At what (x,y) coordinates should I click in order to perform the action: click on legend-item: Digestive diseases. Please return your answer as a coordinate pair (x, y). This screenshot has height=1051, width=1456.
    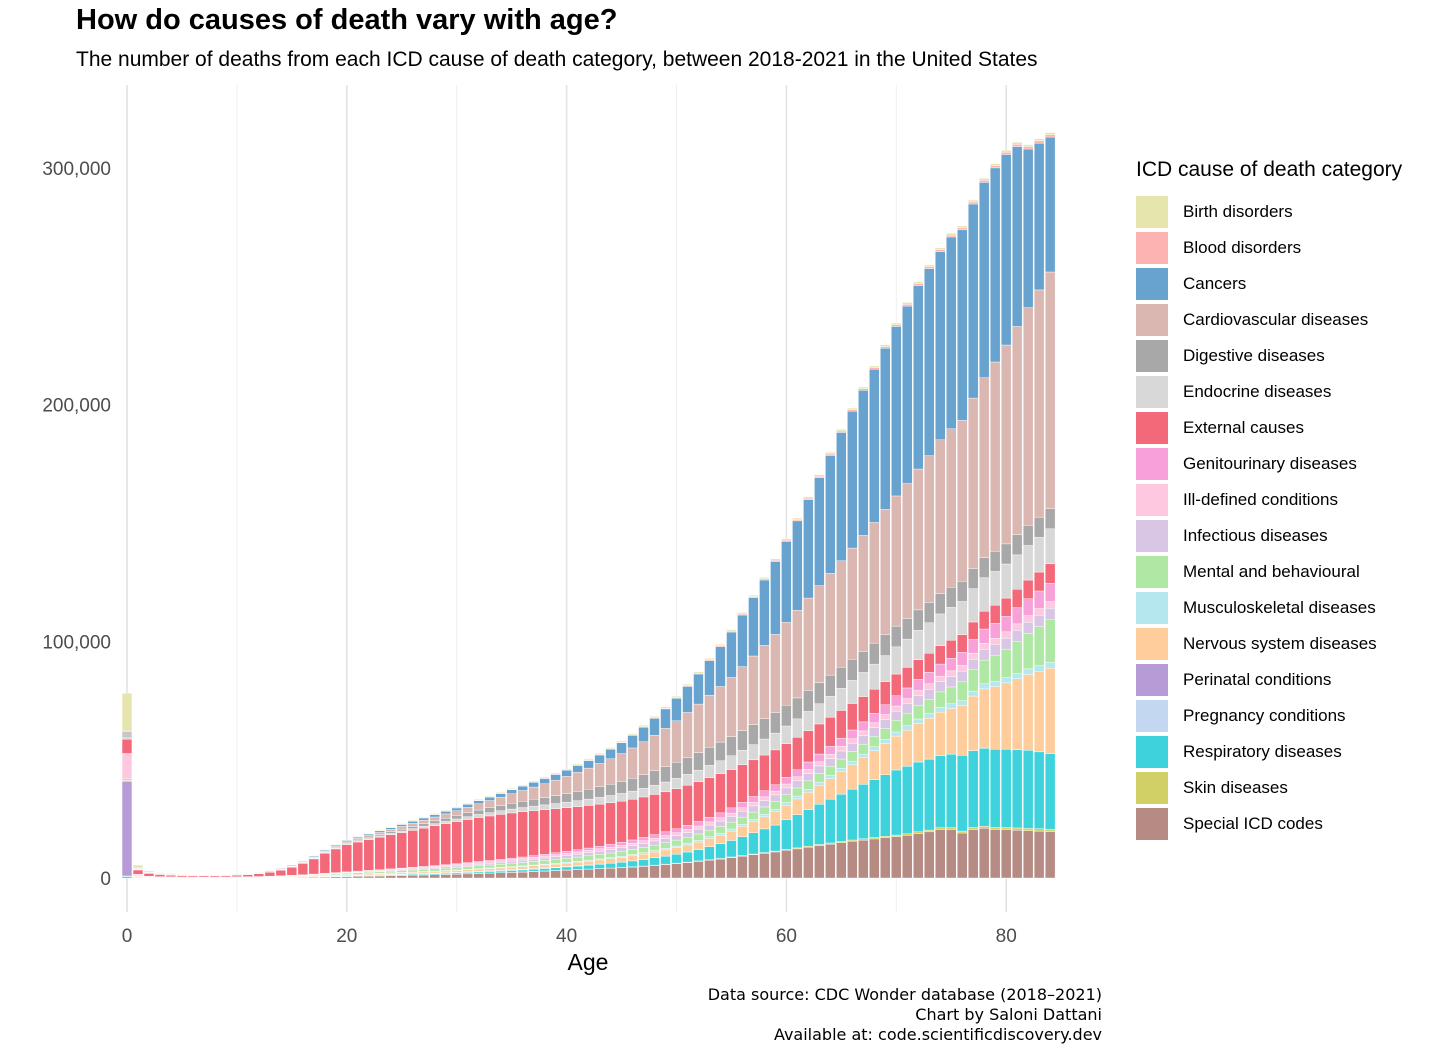
    Looking at the image, I should click on (1291, 356).